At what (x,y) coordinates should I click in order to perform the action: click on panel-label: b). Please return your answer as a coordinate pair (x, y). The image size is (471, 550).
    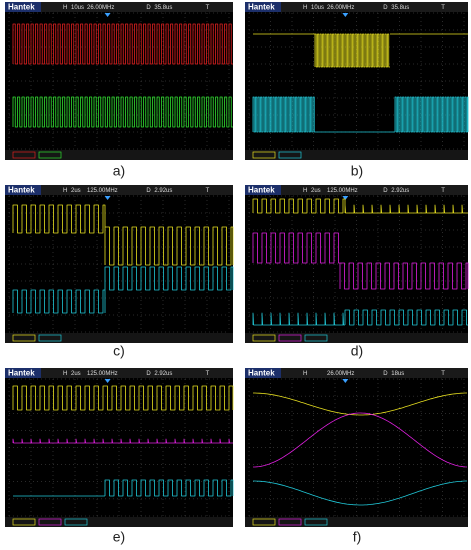
    Looking at the image, I should click on (357, 171).